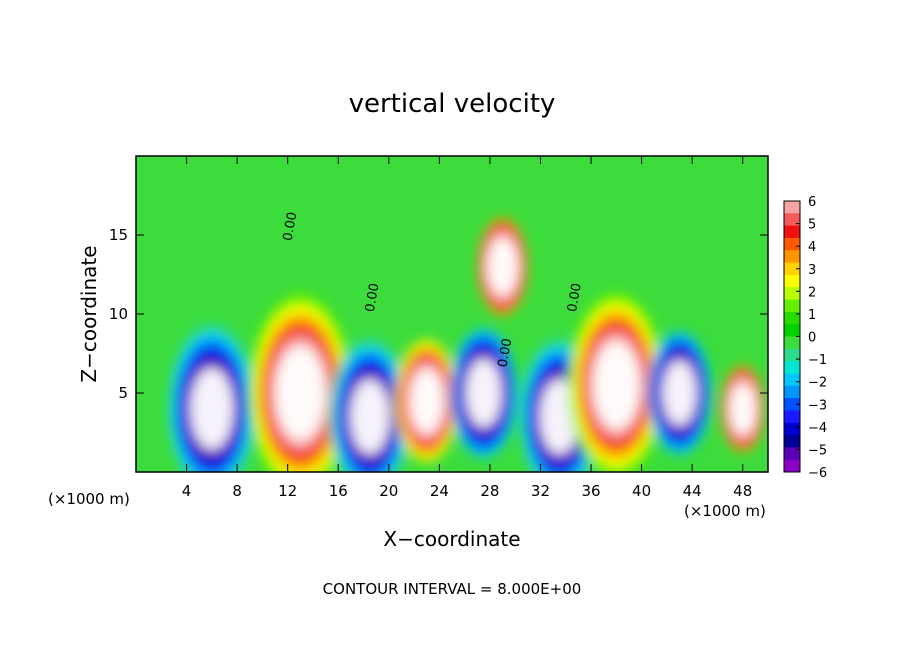  I want to click on x-tick-label: 20, so click(388, 491).